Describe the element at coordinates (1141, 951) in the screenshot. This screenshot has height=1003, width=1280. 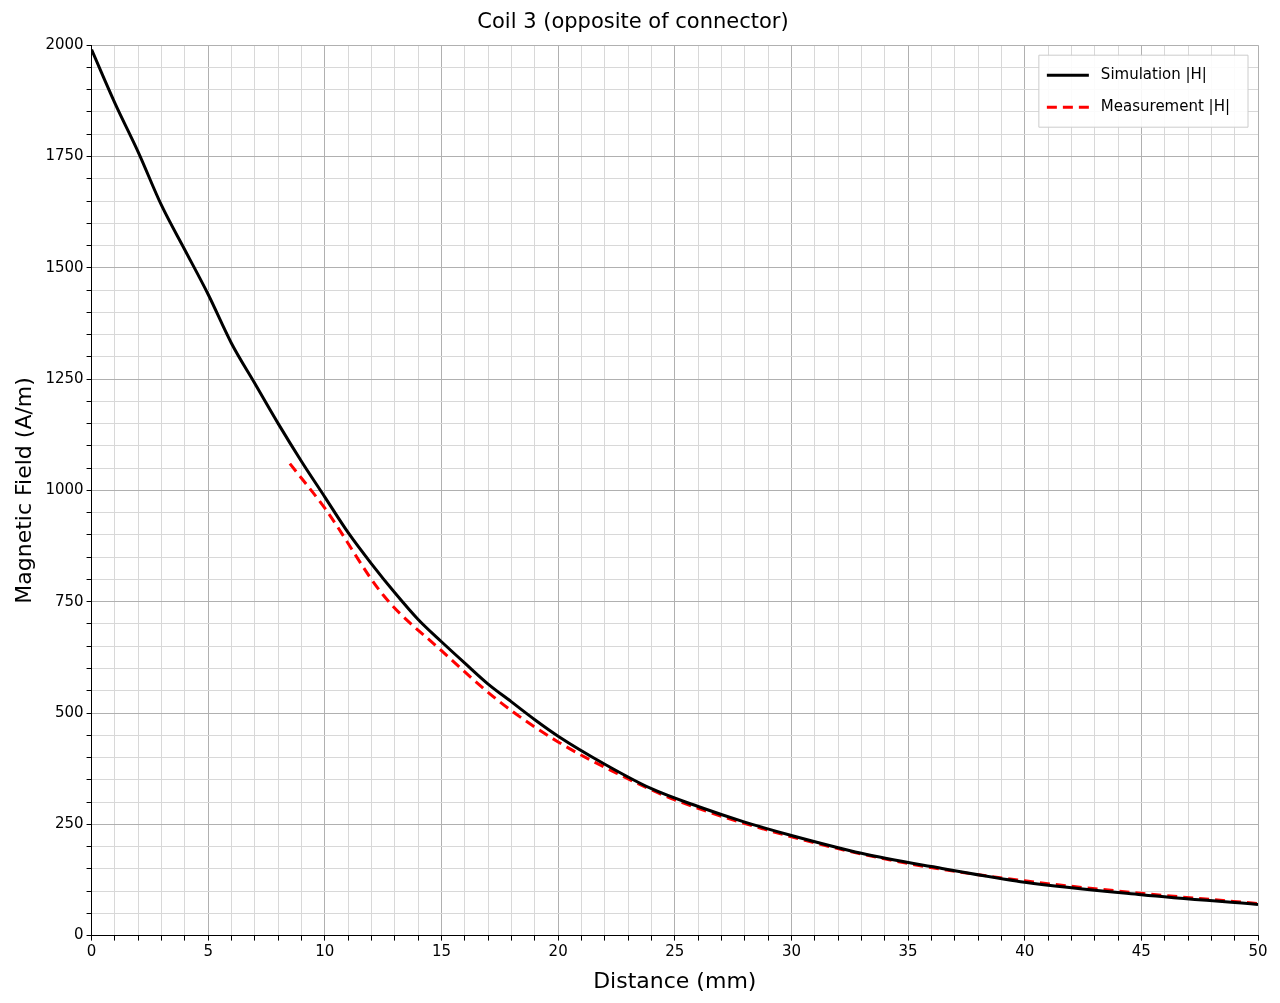
I see `x-tick-label: 45` at that location.